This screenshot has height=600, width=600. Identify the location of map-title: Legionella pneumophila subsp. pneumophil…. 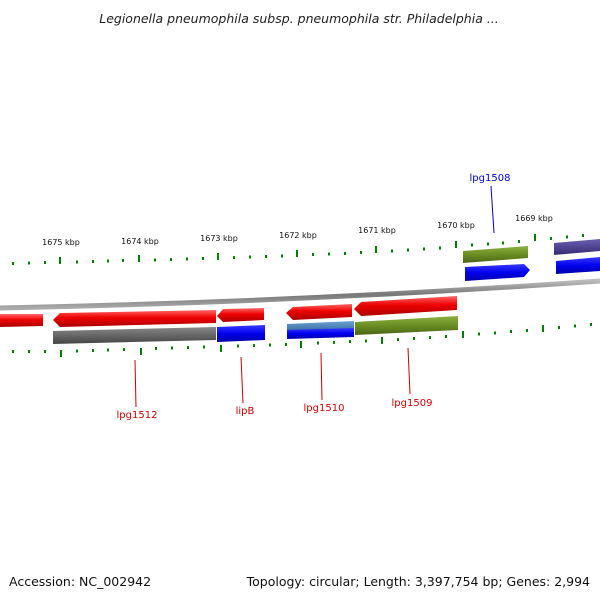
(299, 18).